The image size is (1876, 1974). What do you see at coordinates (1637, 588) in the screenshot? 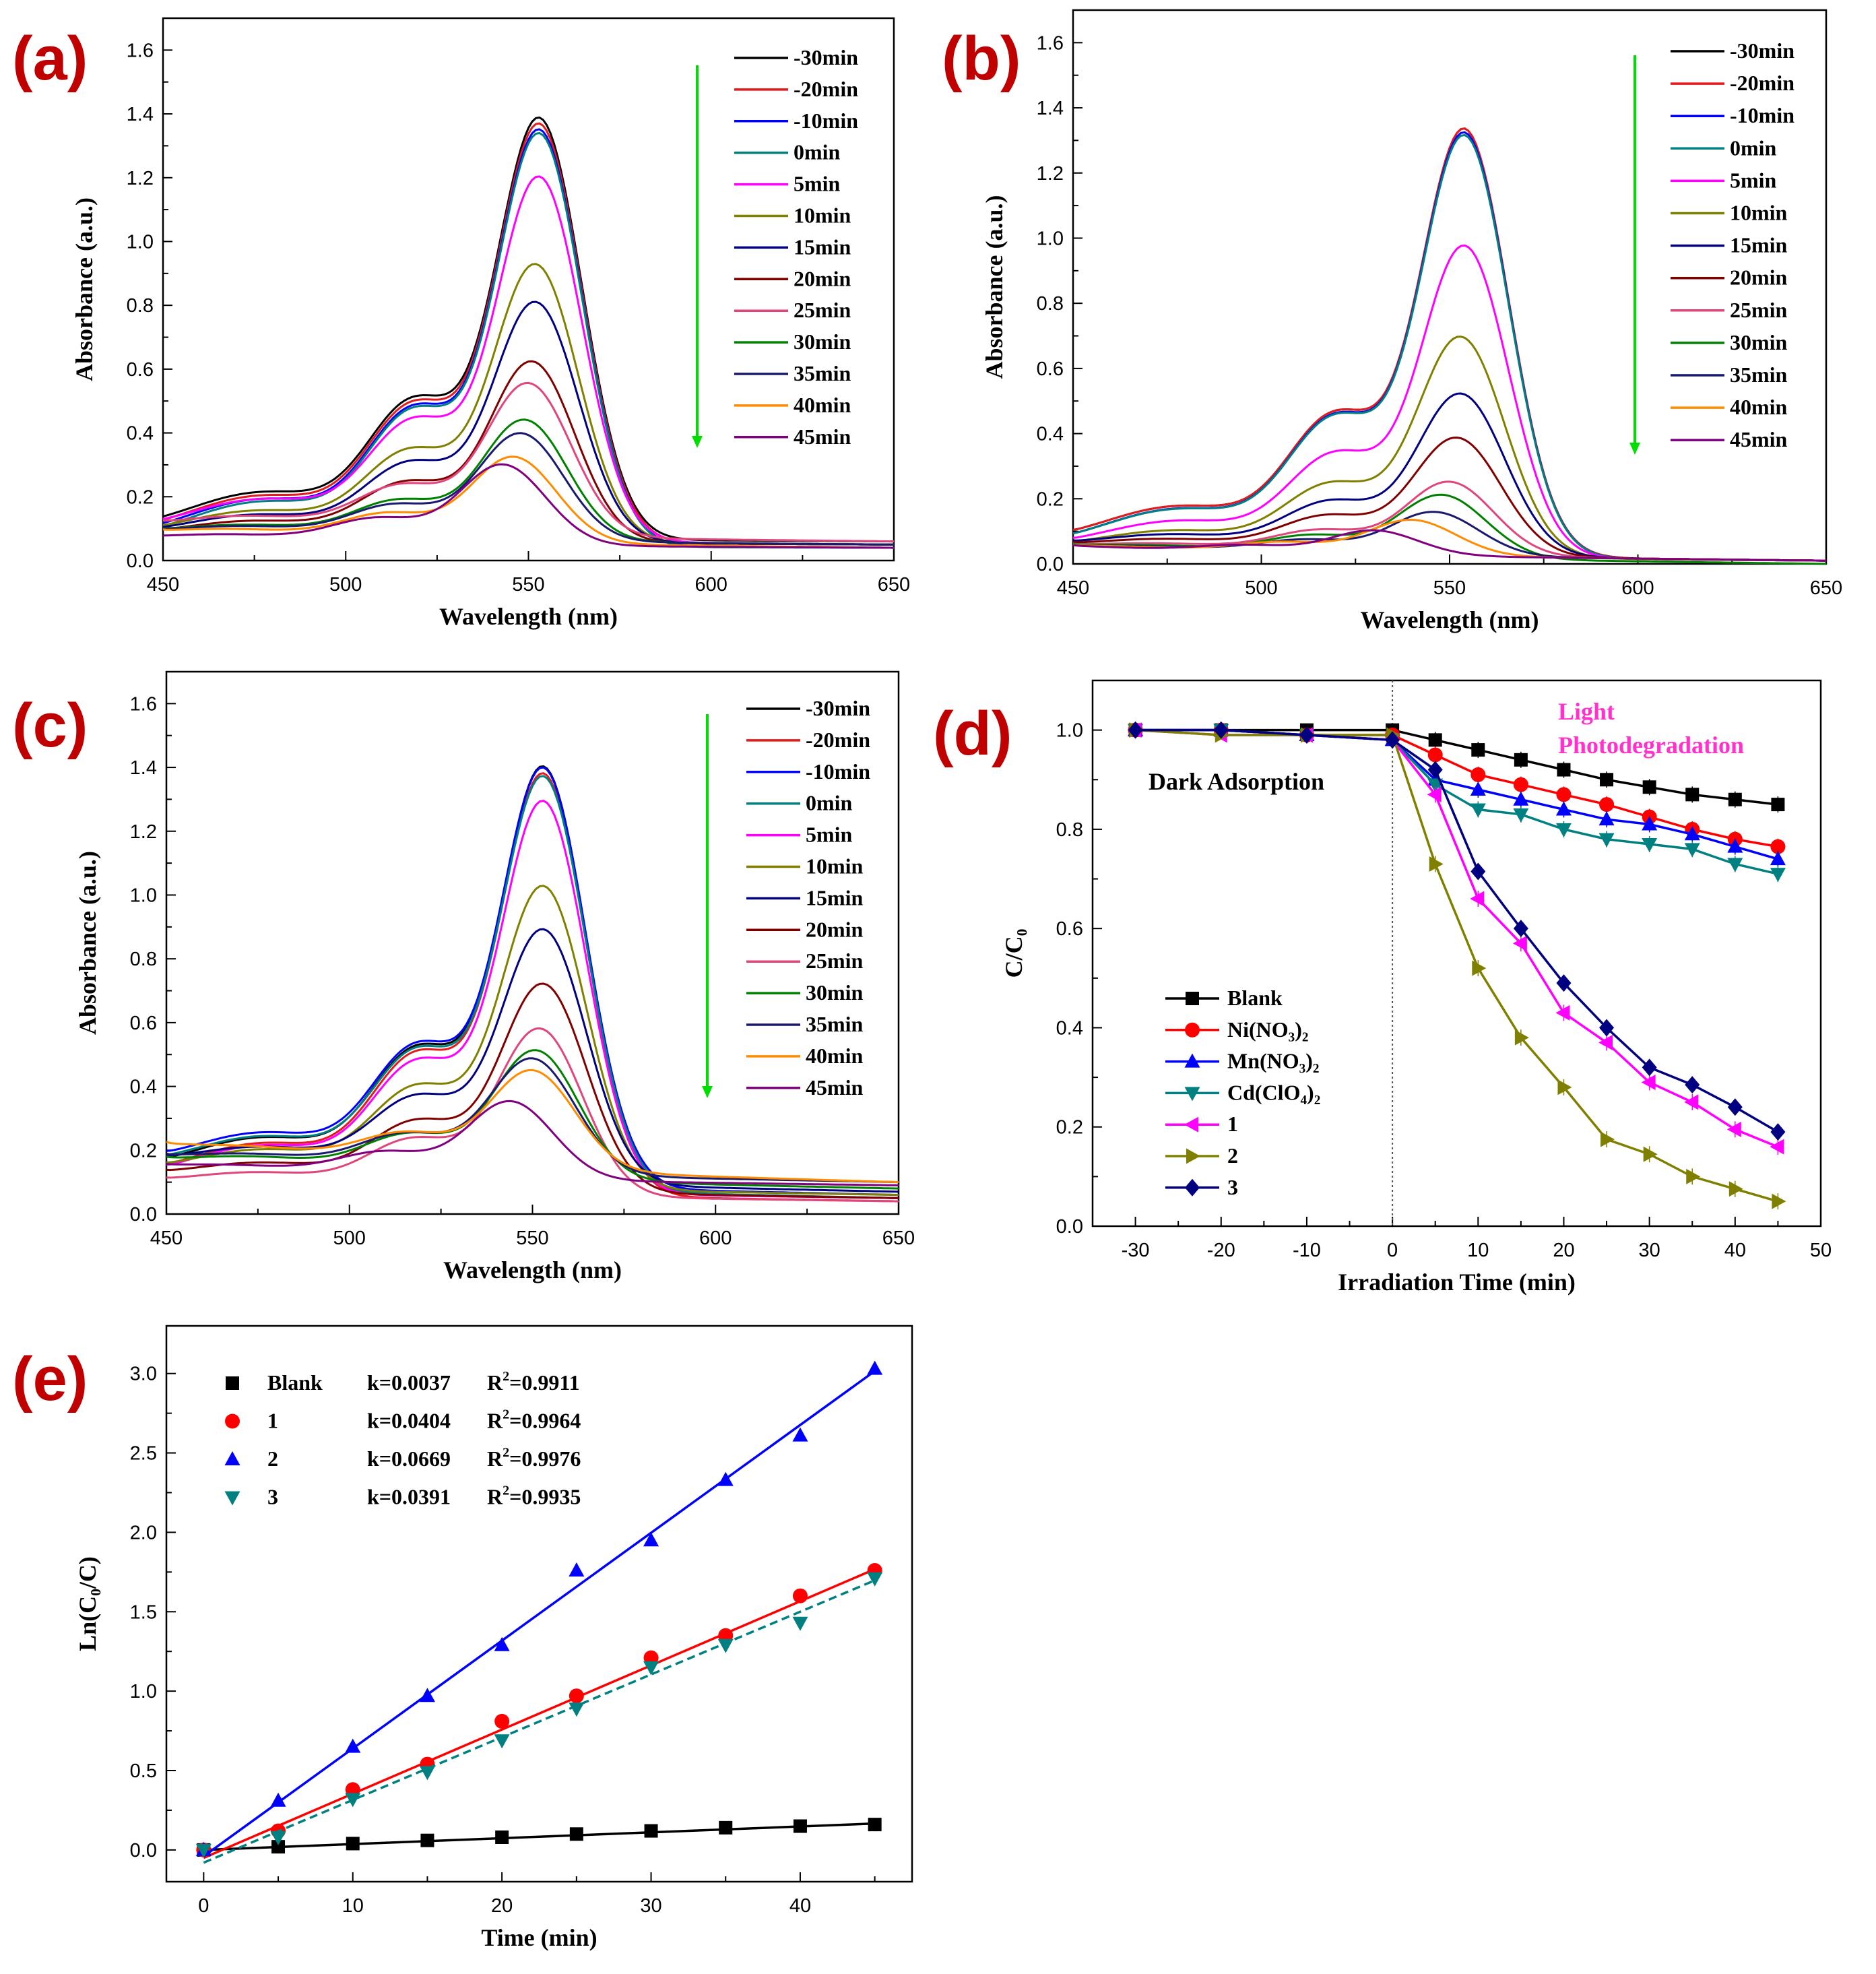
I see `x-tick-label: 600` at bounding box center [1637, 588].